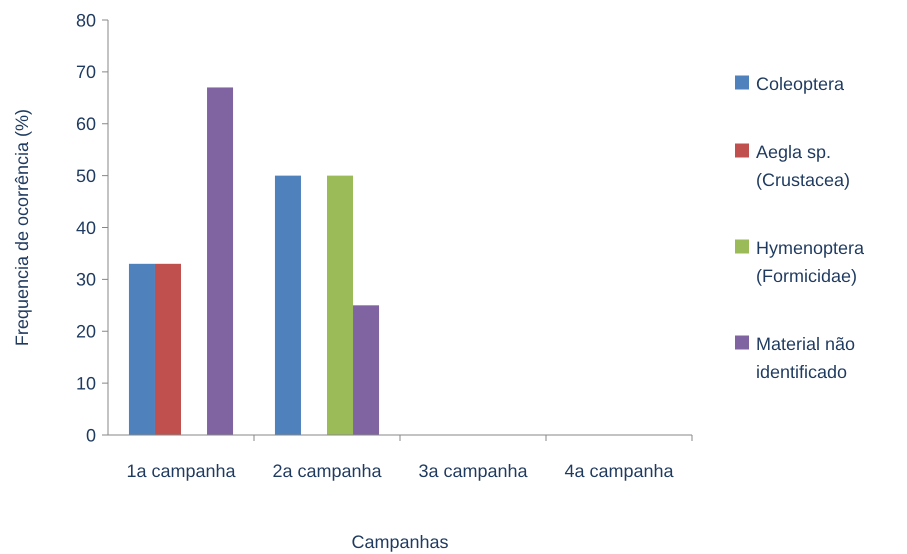 The image size is (907, 554). What do you see at coordinates (801, 84) in the screenshot?
I see `legend-label: Coleoptera` at bounding box center [801, 84].